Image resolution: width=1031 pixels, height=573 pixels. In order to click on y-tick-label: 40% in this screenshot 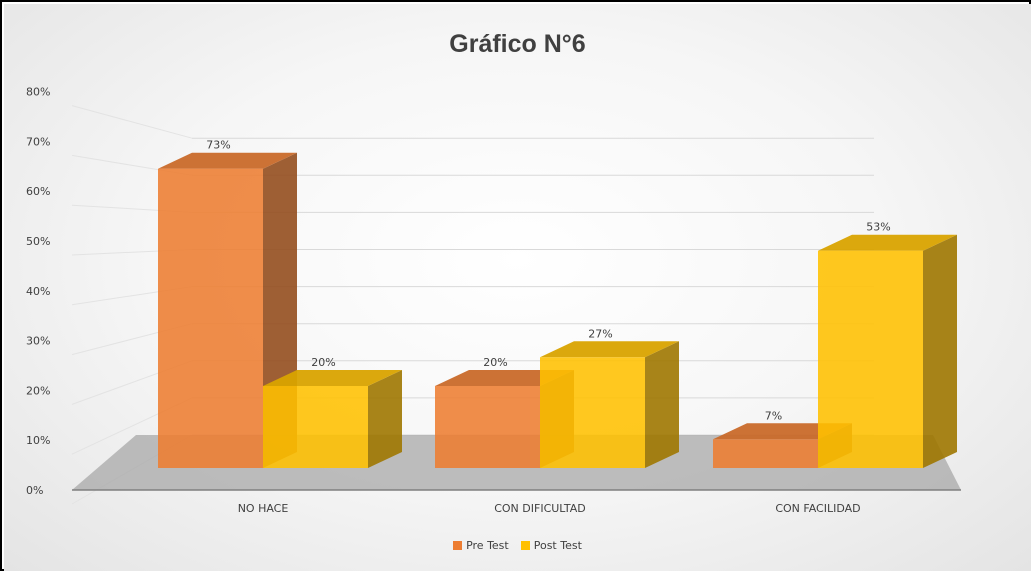, I will do `click(38, 291)`.